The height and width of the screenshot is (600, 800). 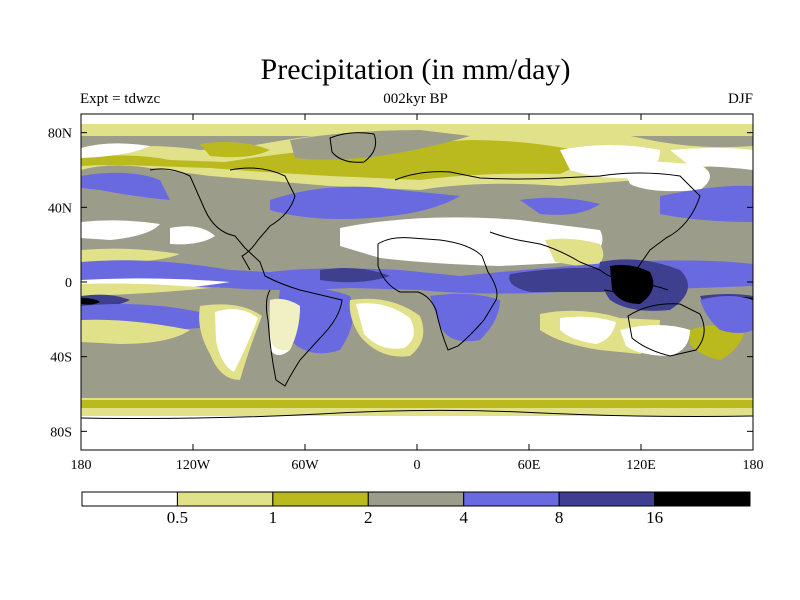 What do you see at coordinates (740, 99) in the screenshot?
I see `season-label: DJF` at bounding box center [740, 99].